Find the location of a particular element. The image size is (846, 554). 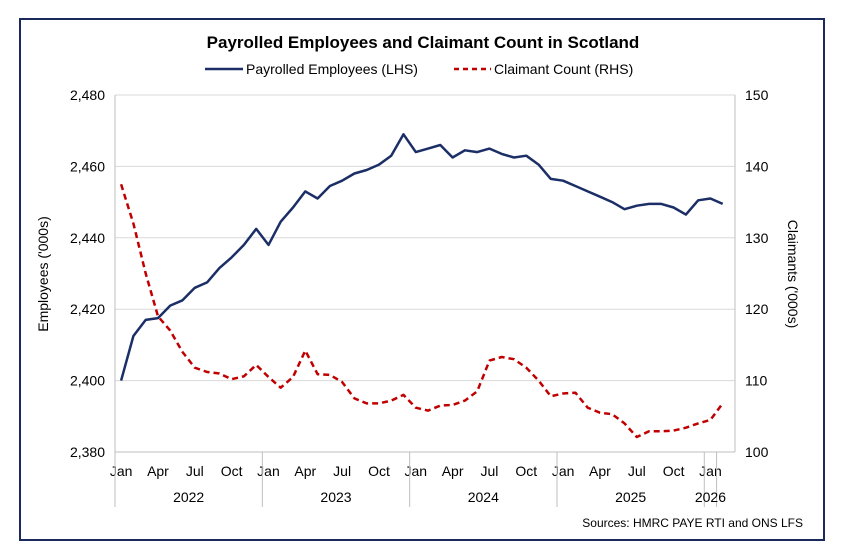

x-year-label: 2025 is located at coordinates (630, 497).